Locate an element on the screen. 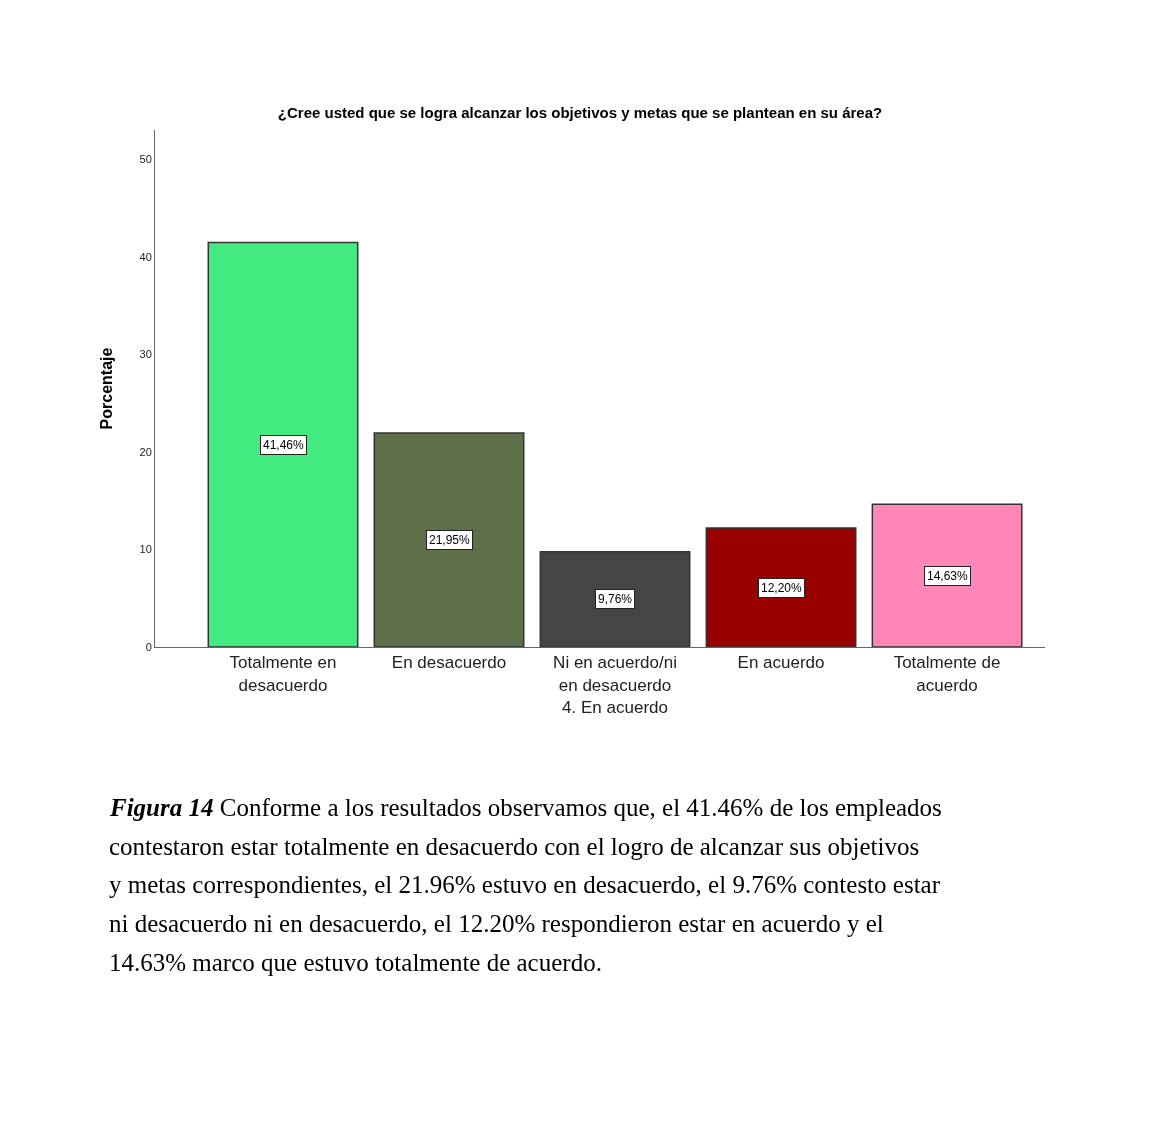 This screenshot has height=1125, width=1160. data-label: 21,95% is located at coordinates (450, 540).